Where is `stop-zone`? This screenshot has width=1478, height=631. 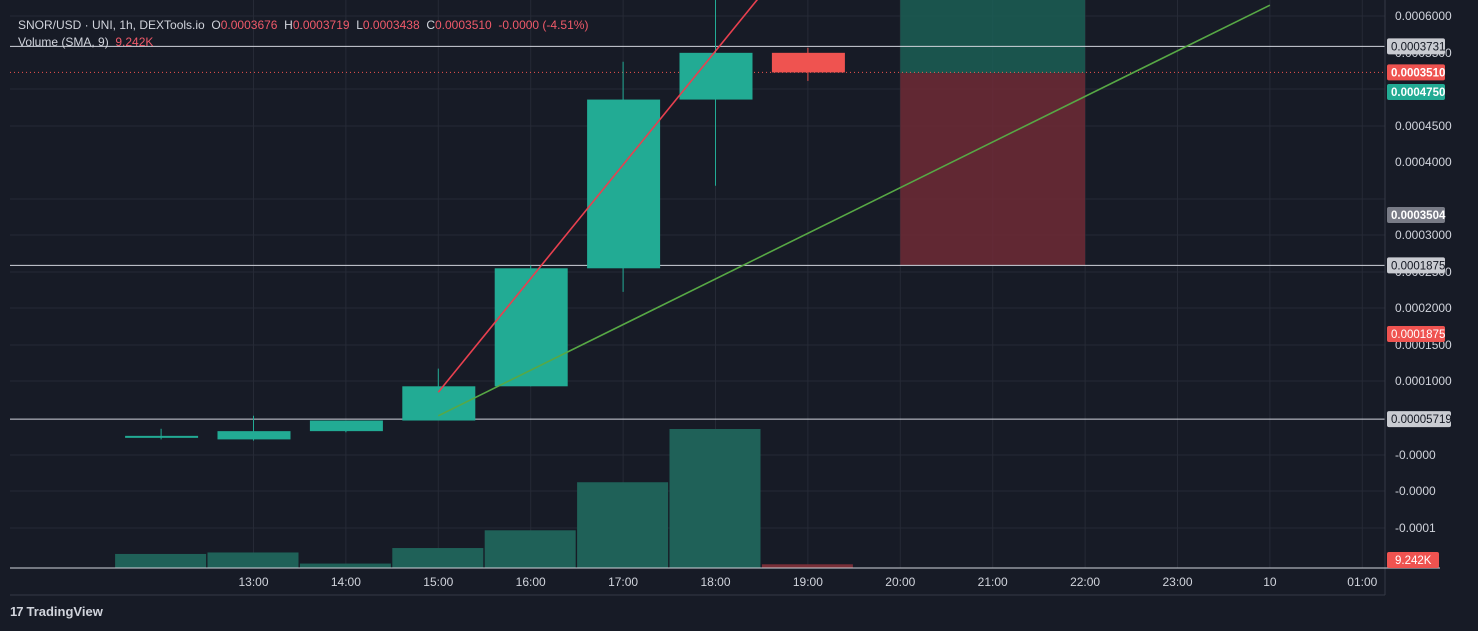 stop-zone is located at coordinates (993, 169).